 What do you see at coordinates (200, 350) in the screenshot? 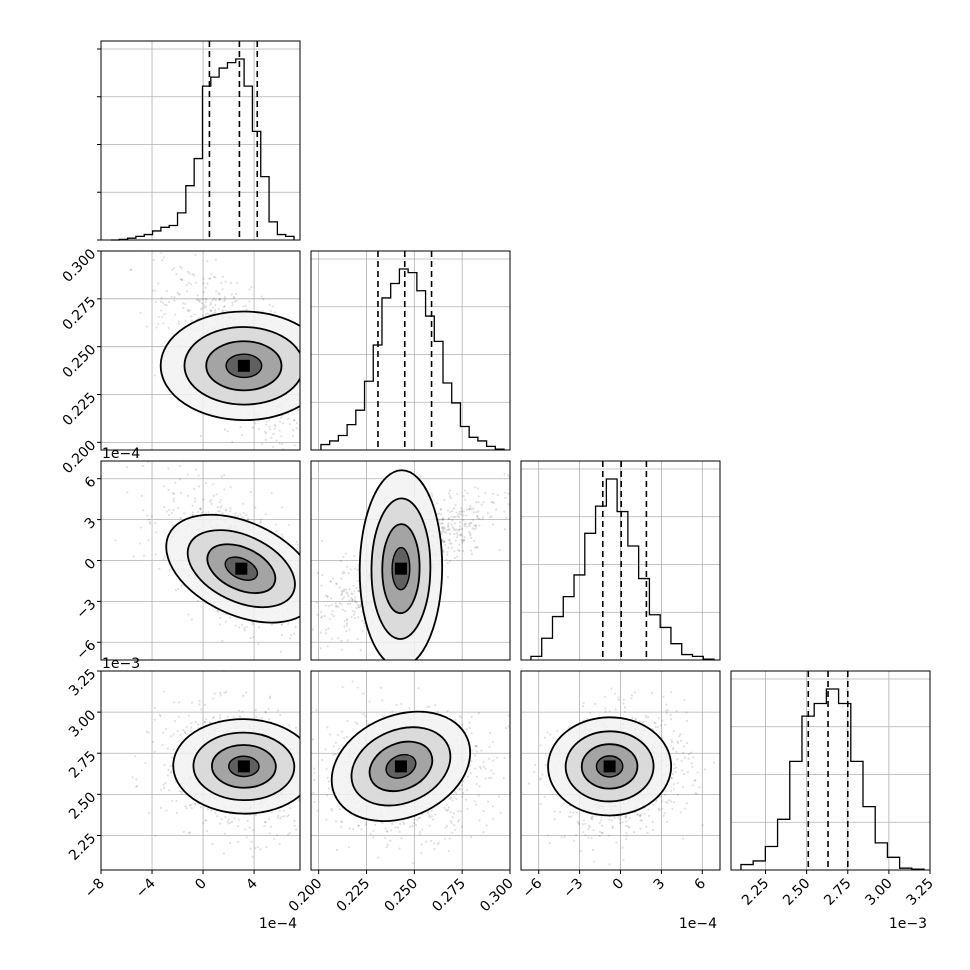
I see `panel-frame` at bounding box center [200, 350].